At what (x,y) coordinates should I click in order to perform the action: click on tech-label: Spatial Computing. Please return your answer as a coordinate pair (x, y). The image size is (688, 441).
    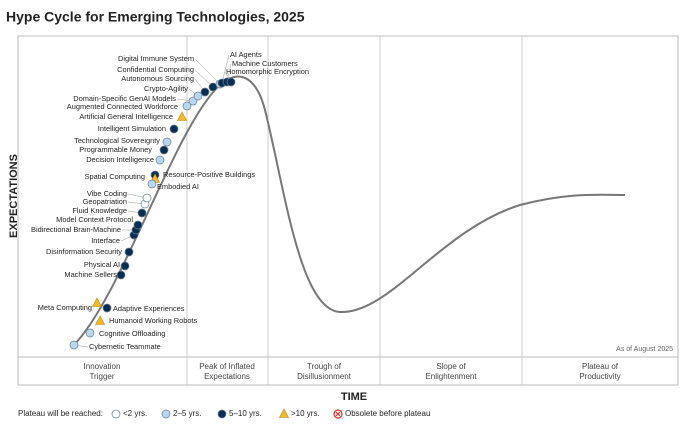
    Looking at the image, I should click on (115, 176).